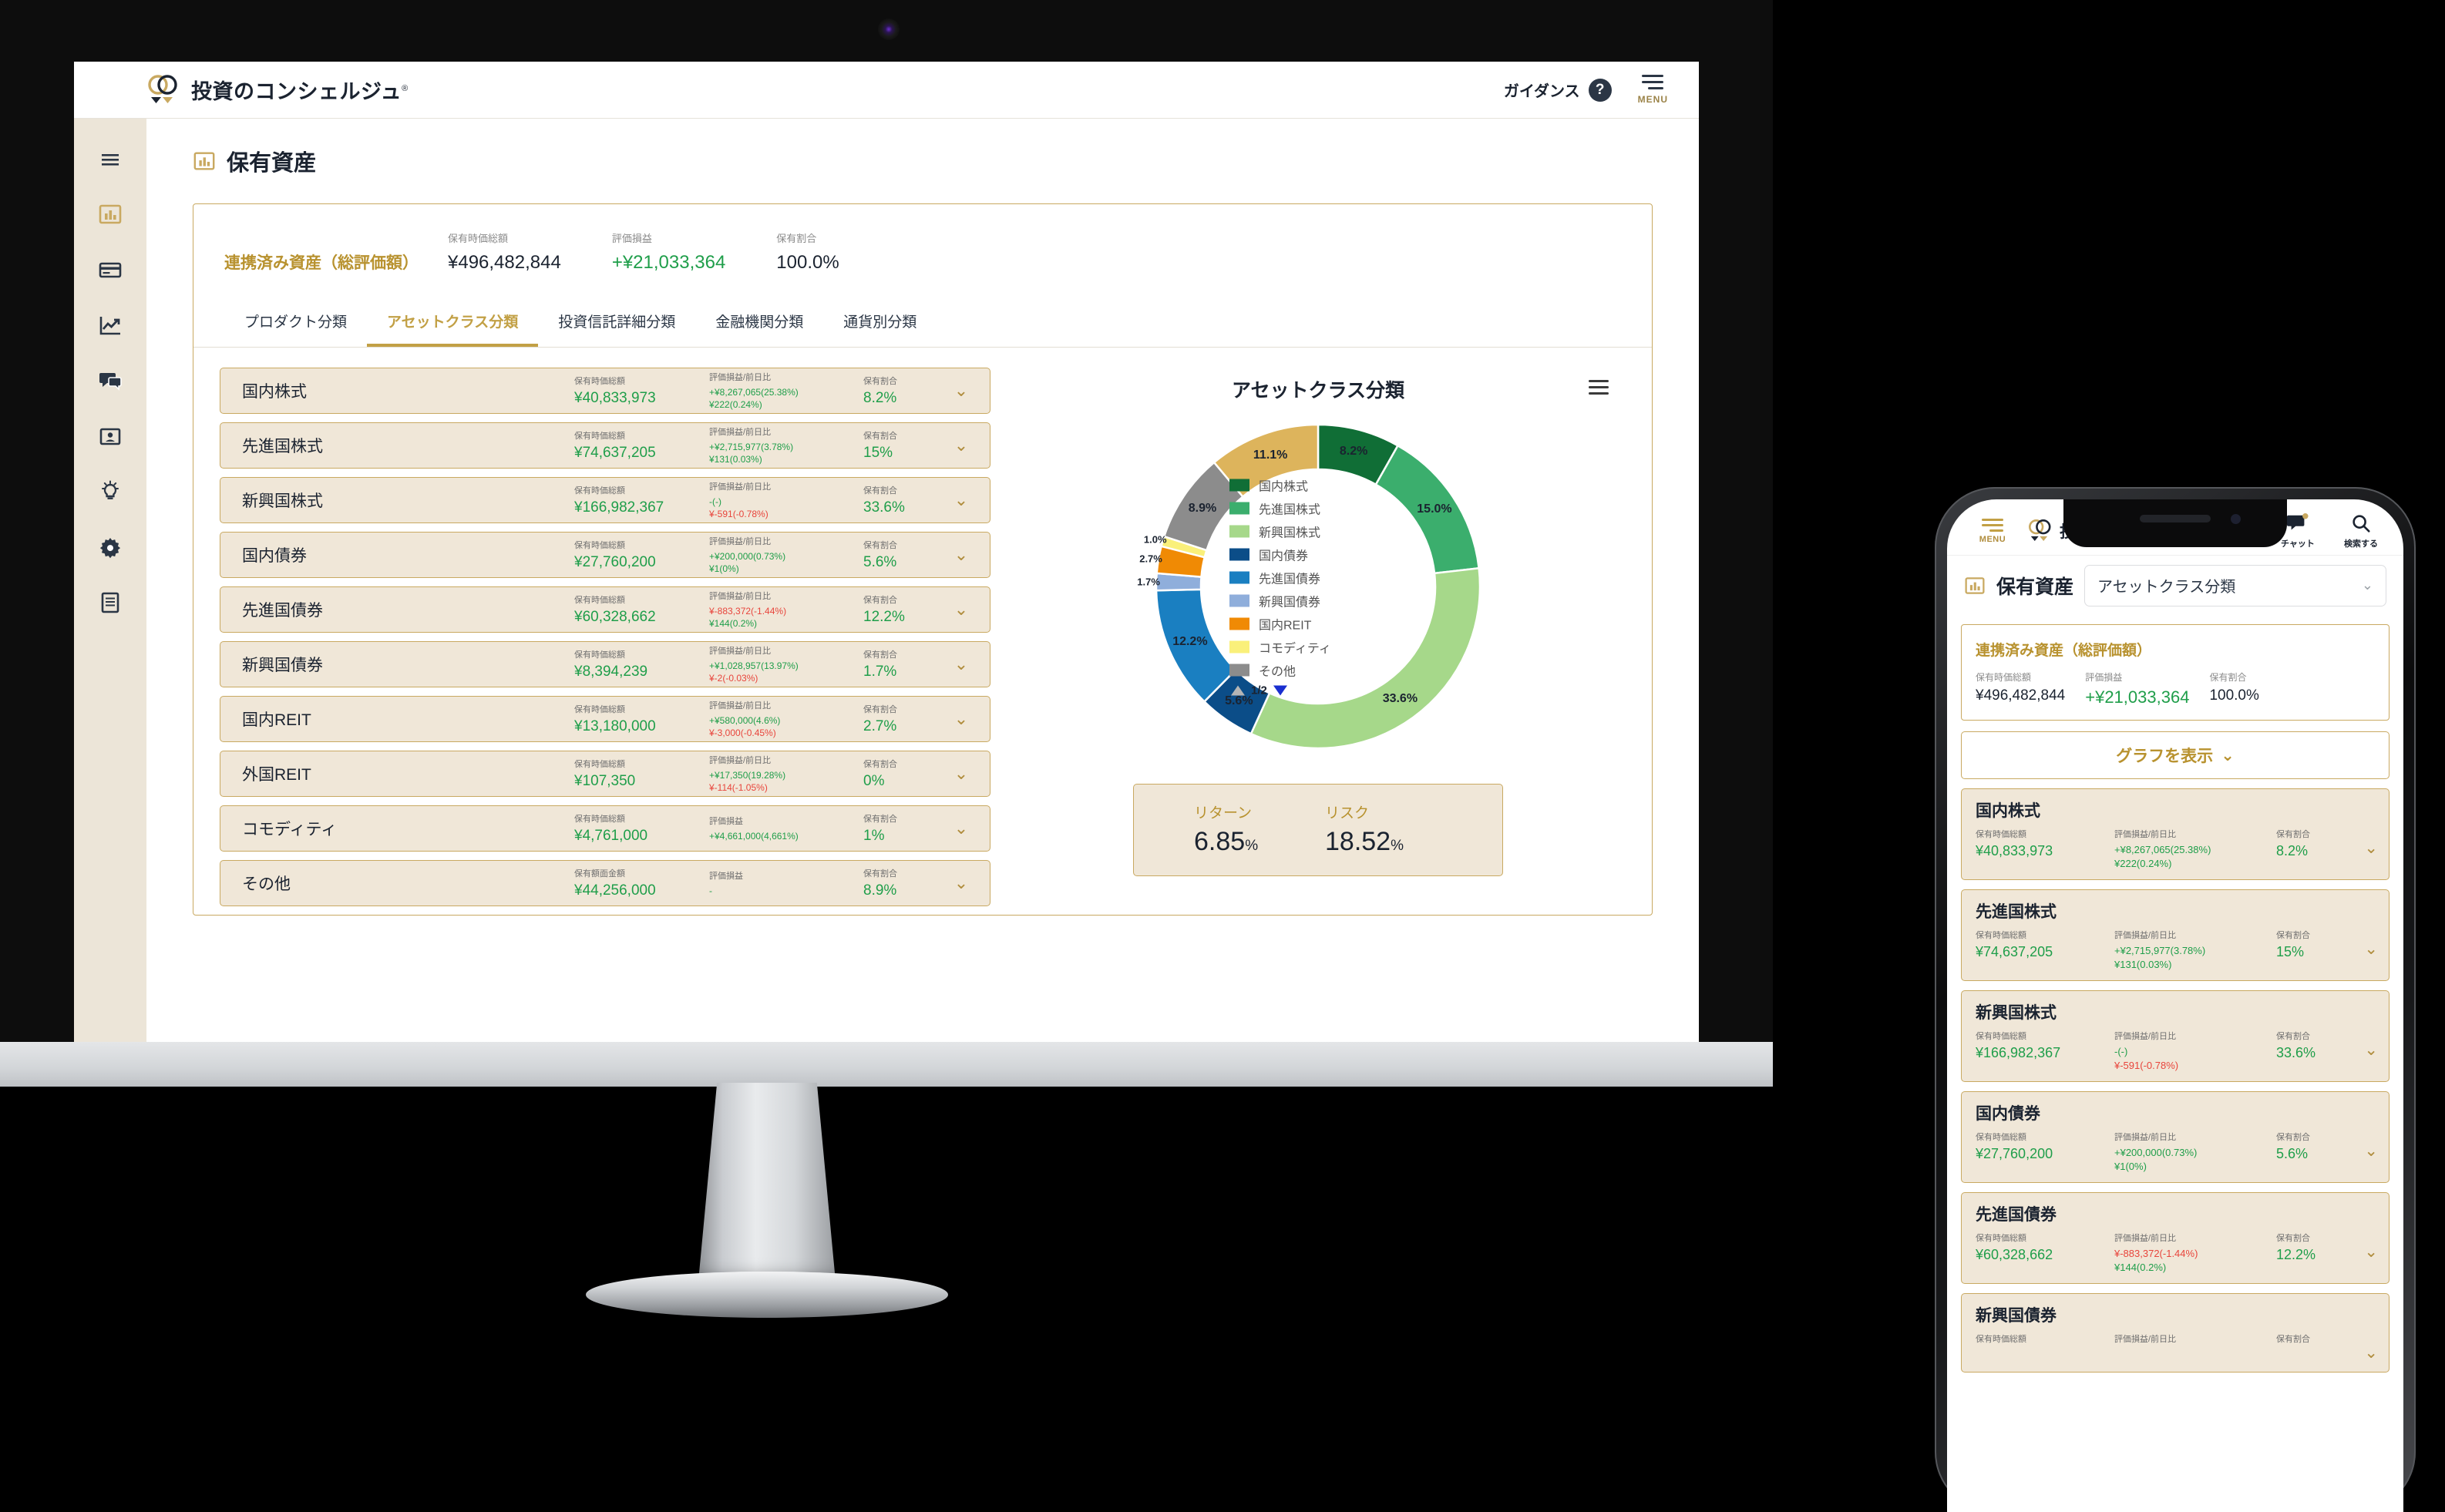  Describe the element at coordinates (2015, 850) in the screenshot. I see `cell-value: ¥40,833,973` at that location.